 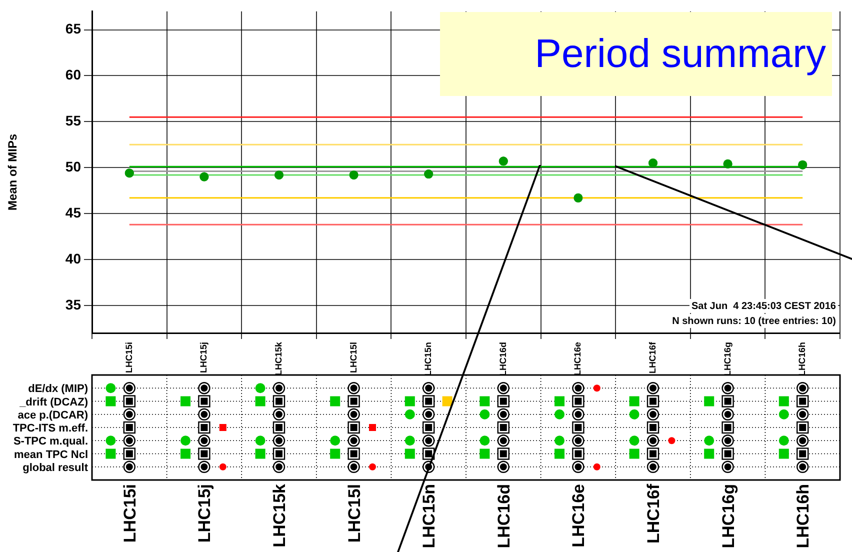 What do you see at coordinates (353, 358) in the screenshot?
I see `x-tick-label: LHC15l` at bounding box center [353, 358].